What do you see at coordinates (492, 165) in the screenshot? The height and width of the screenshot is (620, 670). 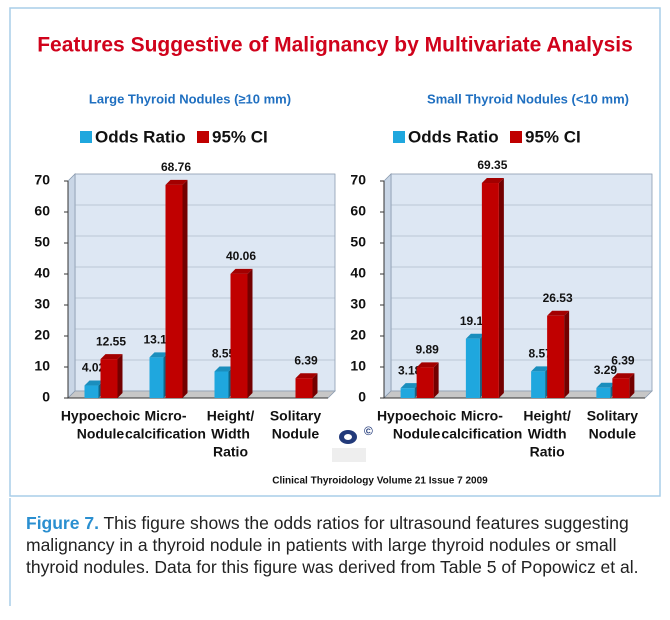 I see `data-label: 69.35` at bounding box center [492, 165].